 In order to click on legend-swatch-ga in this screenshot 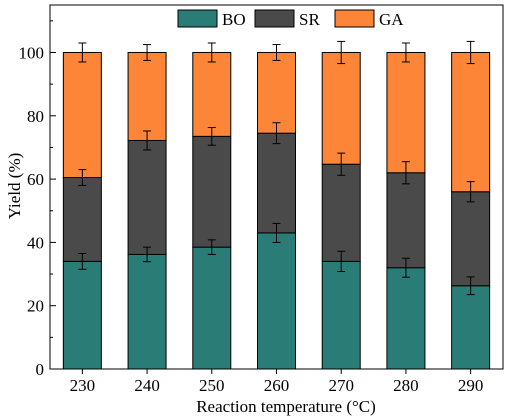, I will do `click(354, 18)`.